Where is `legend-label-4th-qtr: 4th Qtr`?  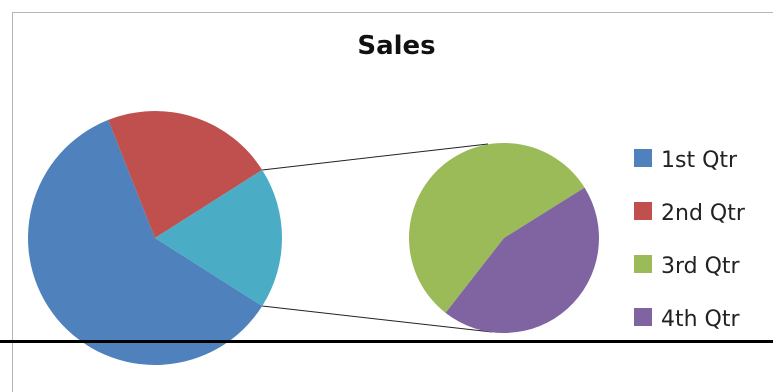 legend-label-4th-qtr: 4th Qtr is located at coordinates (701, 319).